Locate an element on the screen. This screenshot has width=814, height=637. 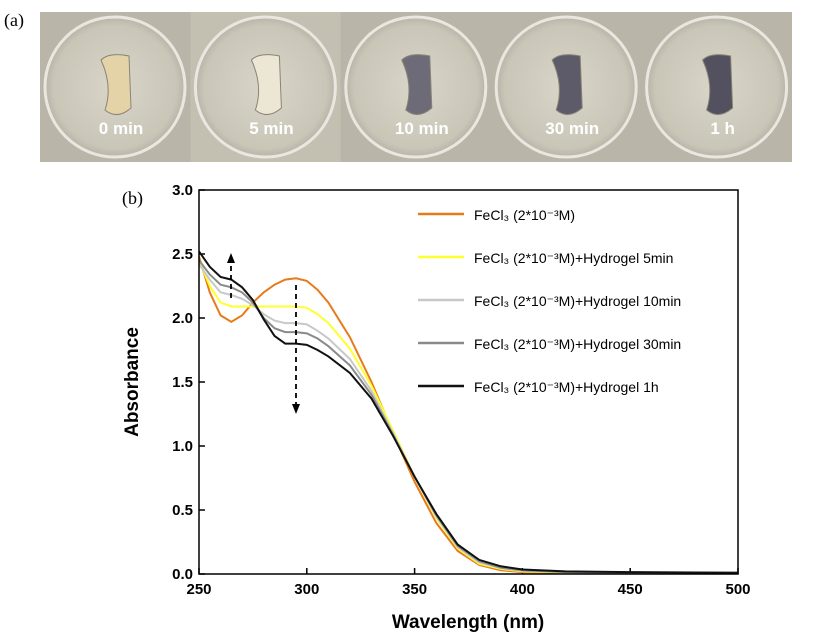
photo-caption: 30 min is located at coordinates (572, 128).